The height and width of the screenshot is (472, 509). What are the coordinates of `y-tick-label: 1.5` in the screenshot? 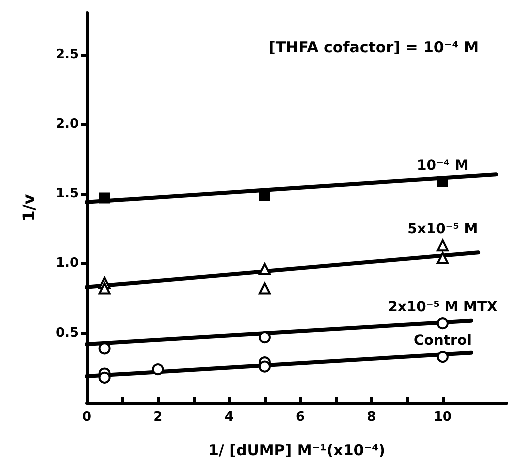 It's located at (67, 194).